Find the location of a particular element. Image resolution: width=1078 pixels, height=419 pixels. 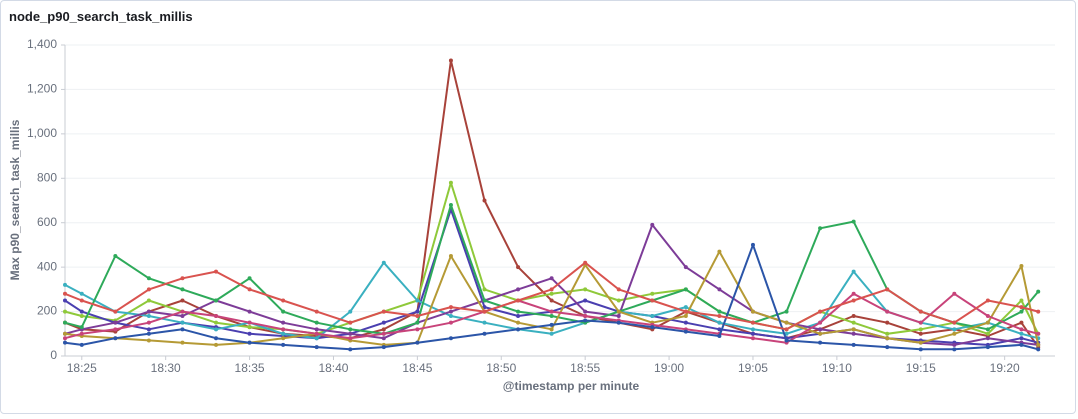

x-tick-label: 18:50 is located at coordinates (501, 368).